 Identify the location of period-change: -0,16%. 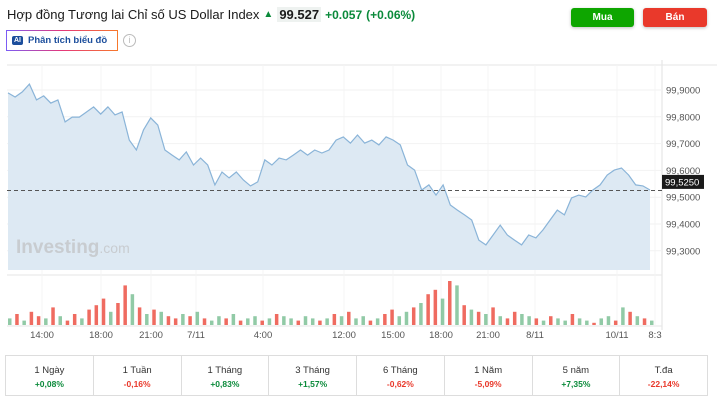
(137, 384).